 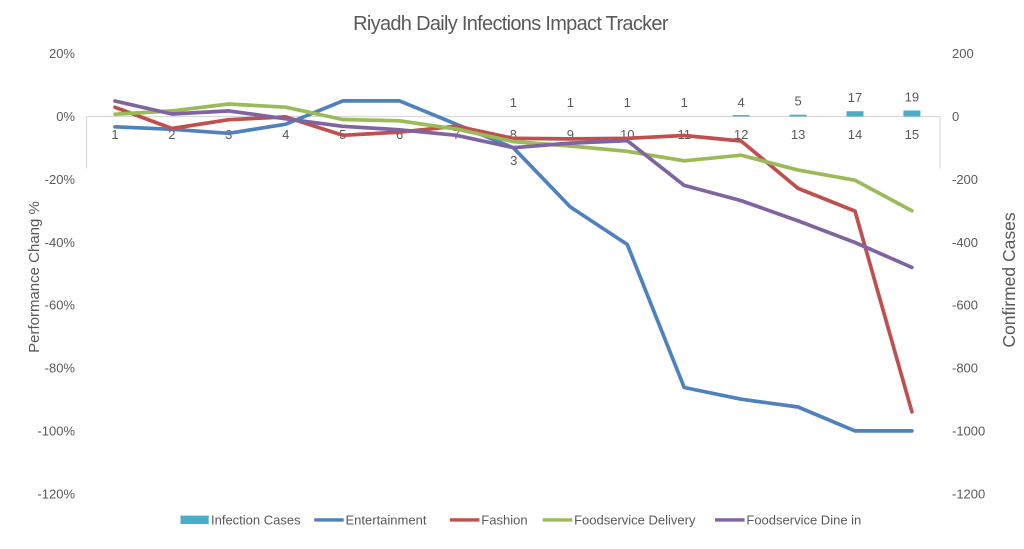 I want to click on svg-text: 19, so click(x=912, y=96).